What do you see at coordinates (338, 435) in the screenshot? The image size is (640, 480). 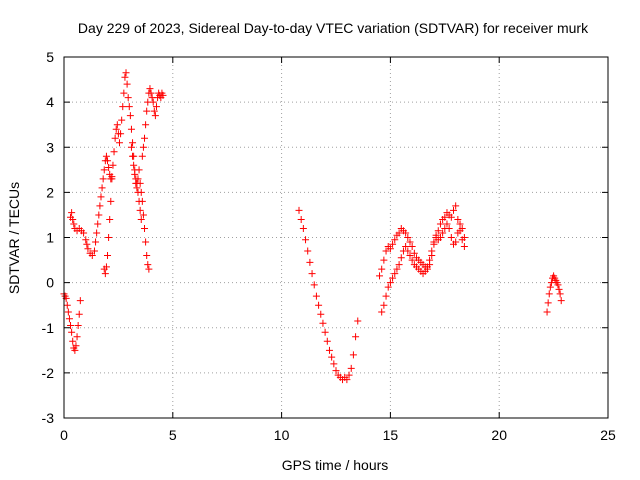 I see `x-tick-labels: 0 5 10 15 20 25` at bounding box center [338, 435].